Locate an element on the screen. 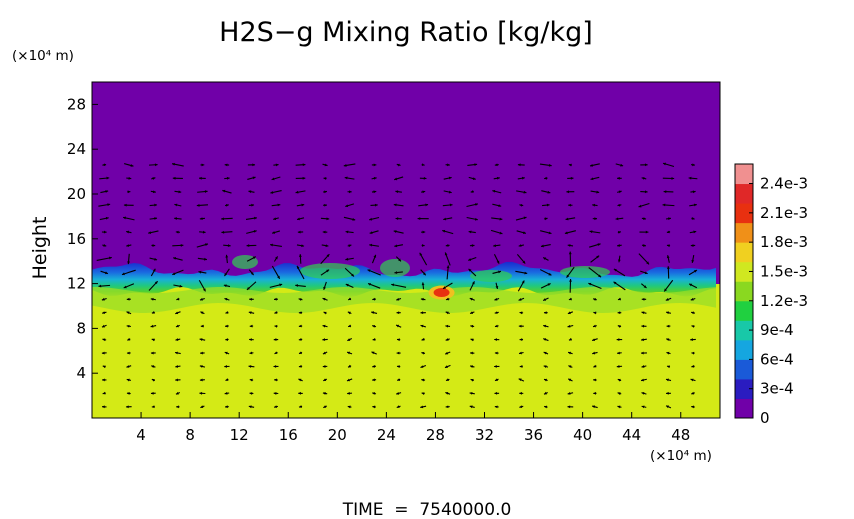 The width and height of the screenshot is (854, 519). x-tick-label: 40 is located at coordinates (582, 435).